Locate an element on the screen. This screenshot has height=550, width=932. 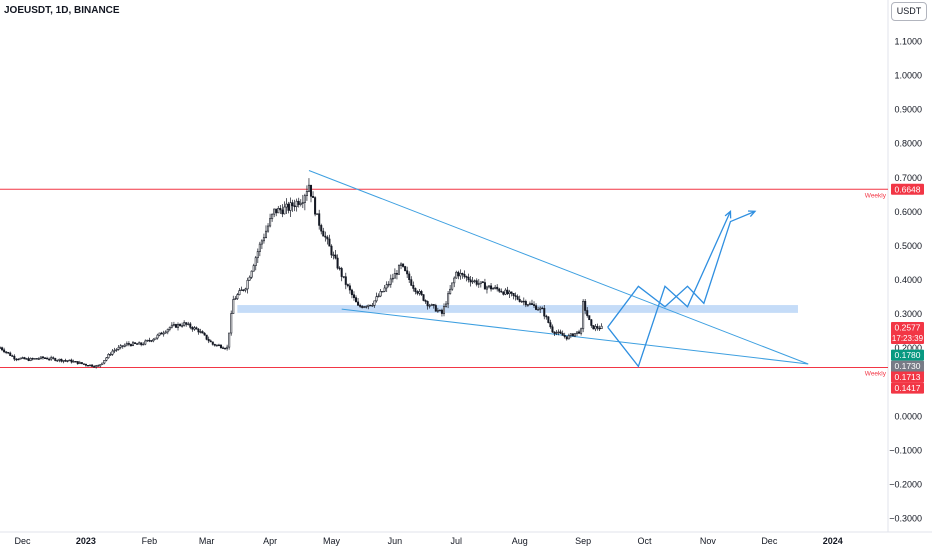
price-badge-text: 0.1730 is located at coordinates (908, 366).